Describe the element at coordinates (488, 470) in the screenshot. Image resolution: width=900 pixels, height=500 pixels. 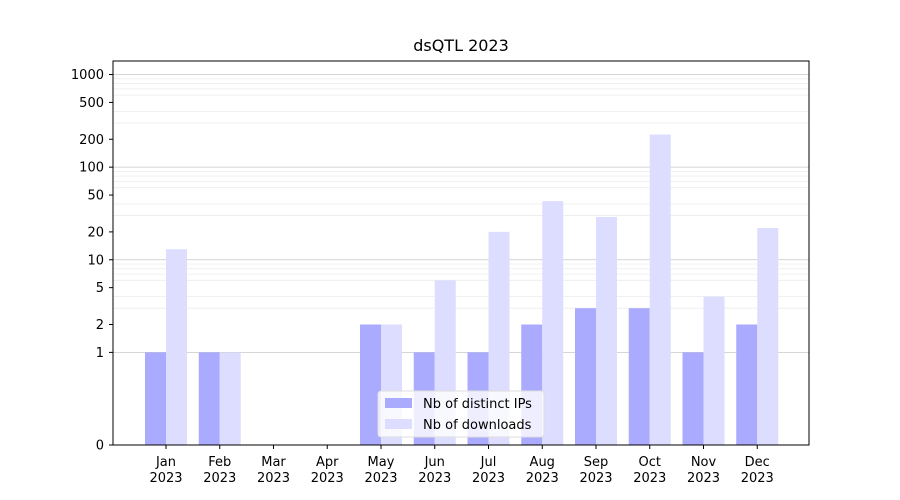
I see `x-tick-label: Jul 2023` at that location.